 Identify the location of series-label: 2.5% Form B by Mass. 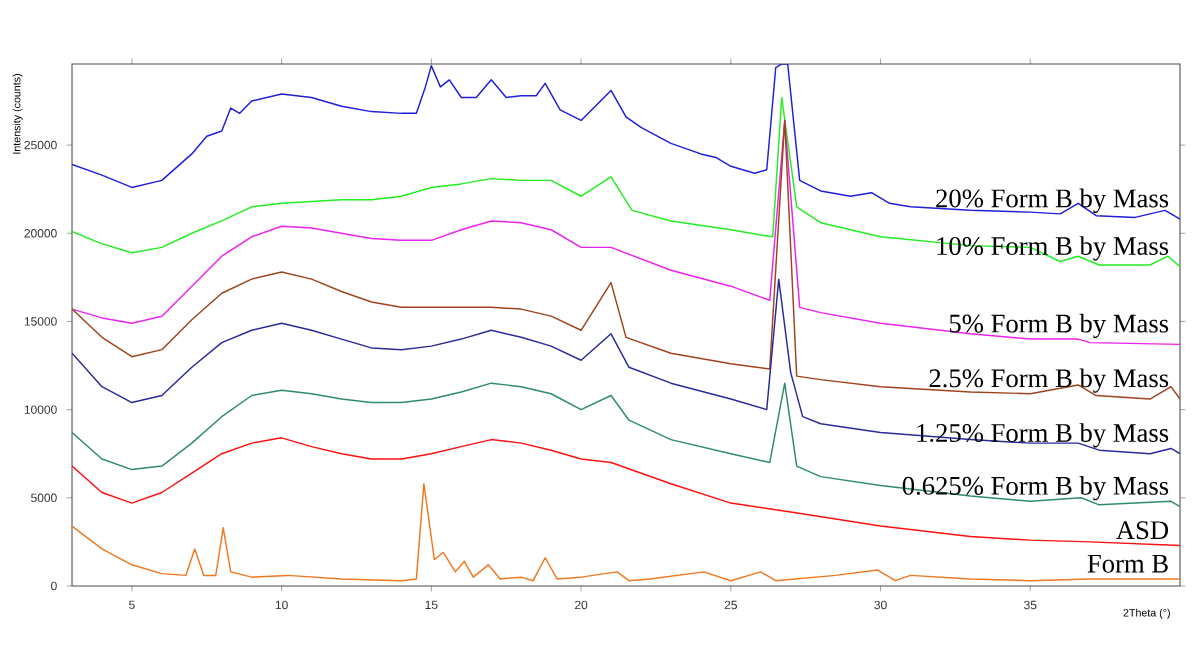
(1049, 380).